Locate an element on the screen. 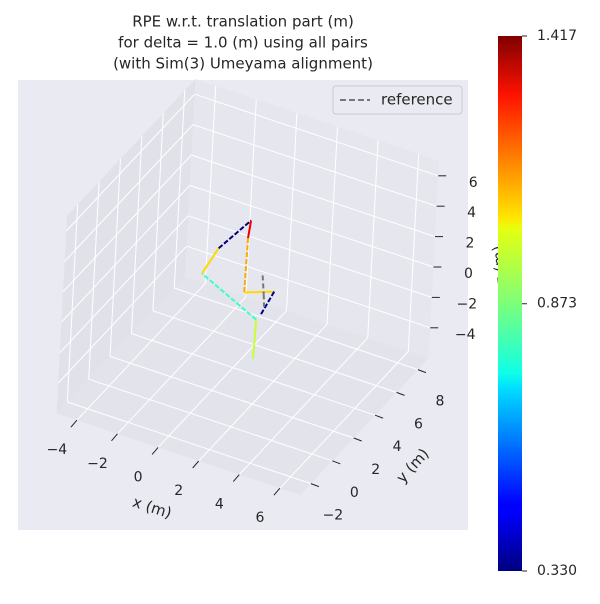 This screenshot has height=604, width=600. x-tick-label: −2 is located at coordinates (97, 464).